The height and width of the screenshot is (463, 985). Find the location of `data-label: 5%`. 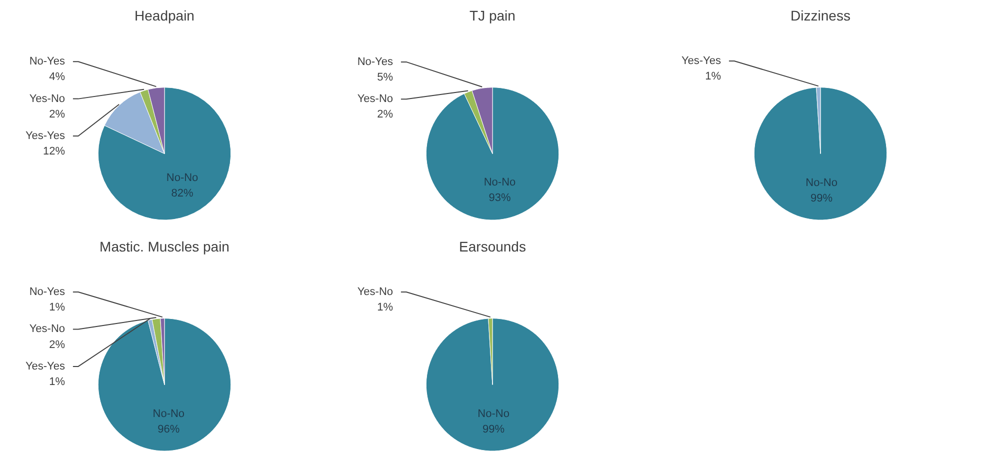

data-label: 5% is located at coordinates (385, 78).